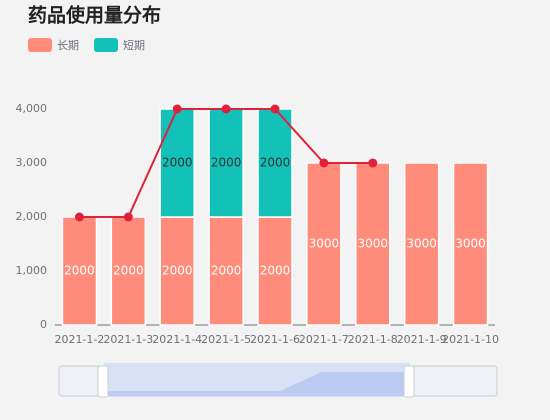 This screenshot has height=420, width=550. What do you see at coordinates (422, 339) in the screenshot?
I see `x-tick-label: 2021-1-9` at bounding box center [422, 339].